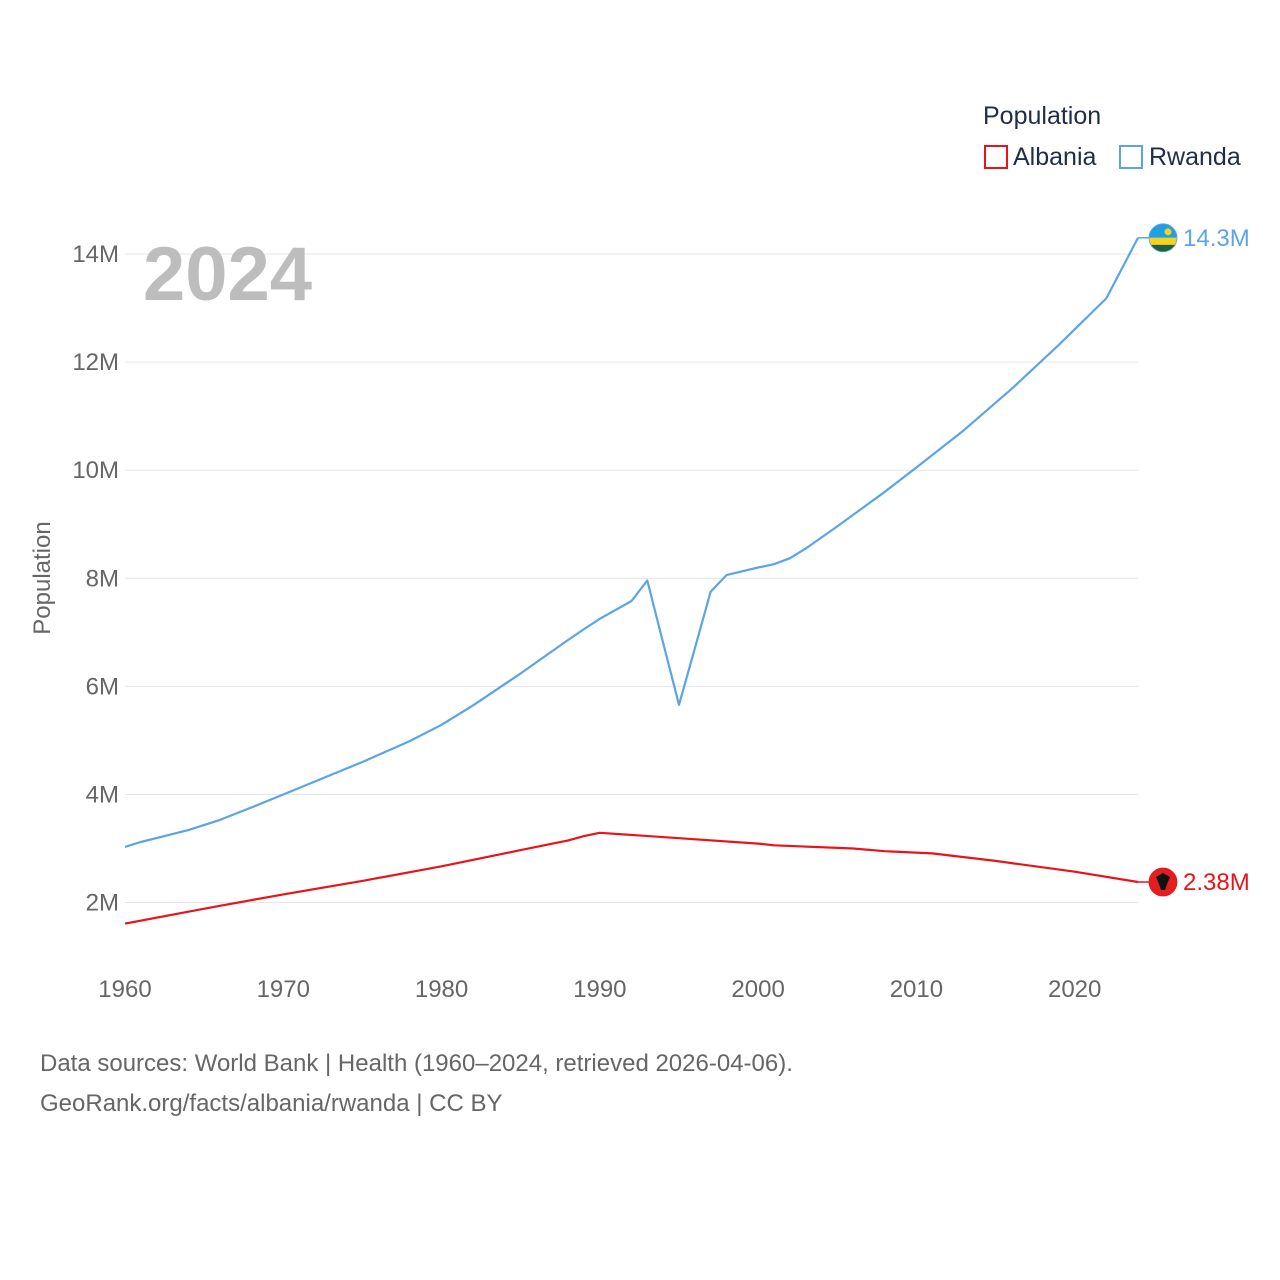 The width and height of the screenshot is (1280, 1280). I want to click on end-markers: 2.38M 14.3M, so click(1194, 560).